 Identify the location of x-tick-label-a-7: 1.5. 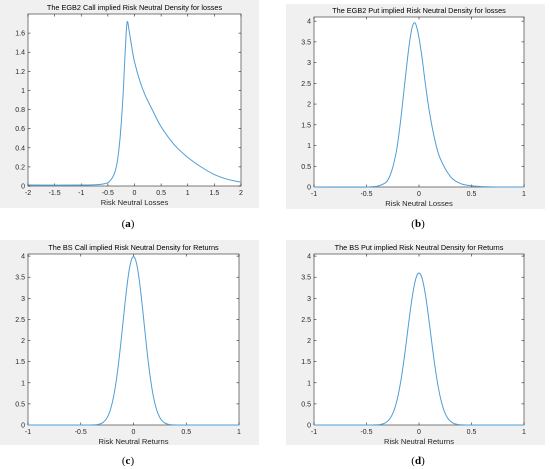
(215, 193).